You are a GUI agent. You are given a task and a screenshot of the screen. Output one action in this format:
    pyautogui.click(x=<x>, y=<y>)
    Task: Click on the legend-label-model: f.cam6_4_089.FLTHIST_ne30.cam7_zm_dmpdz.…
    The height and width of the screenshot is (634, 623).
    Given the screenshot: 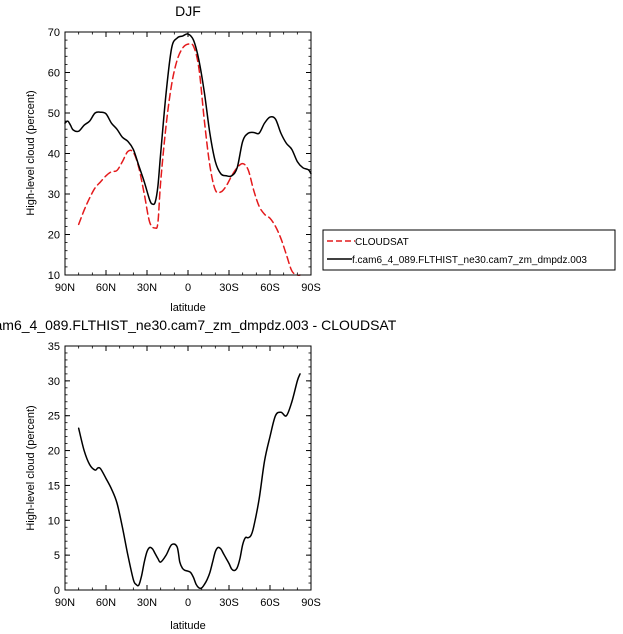 What is the action you would take?
    pyautogui.click(x=469, y=260)
    